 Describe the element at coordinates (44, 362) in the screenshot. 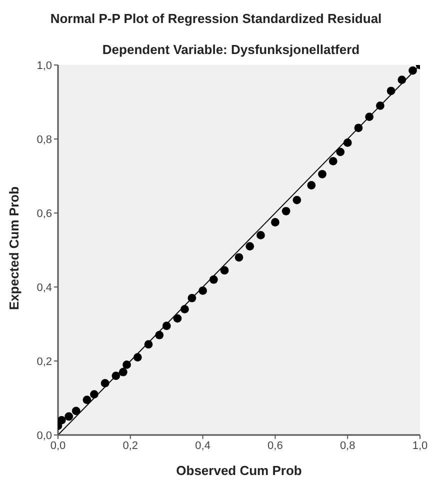

I see `y-tick-label: 0,2` at that location.